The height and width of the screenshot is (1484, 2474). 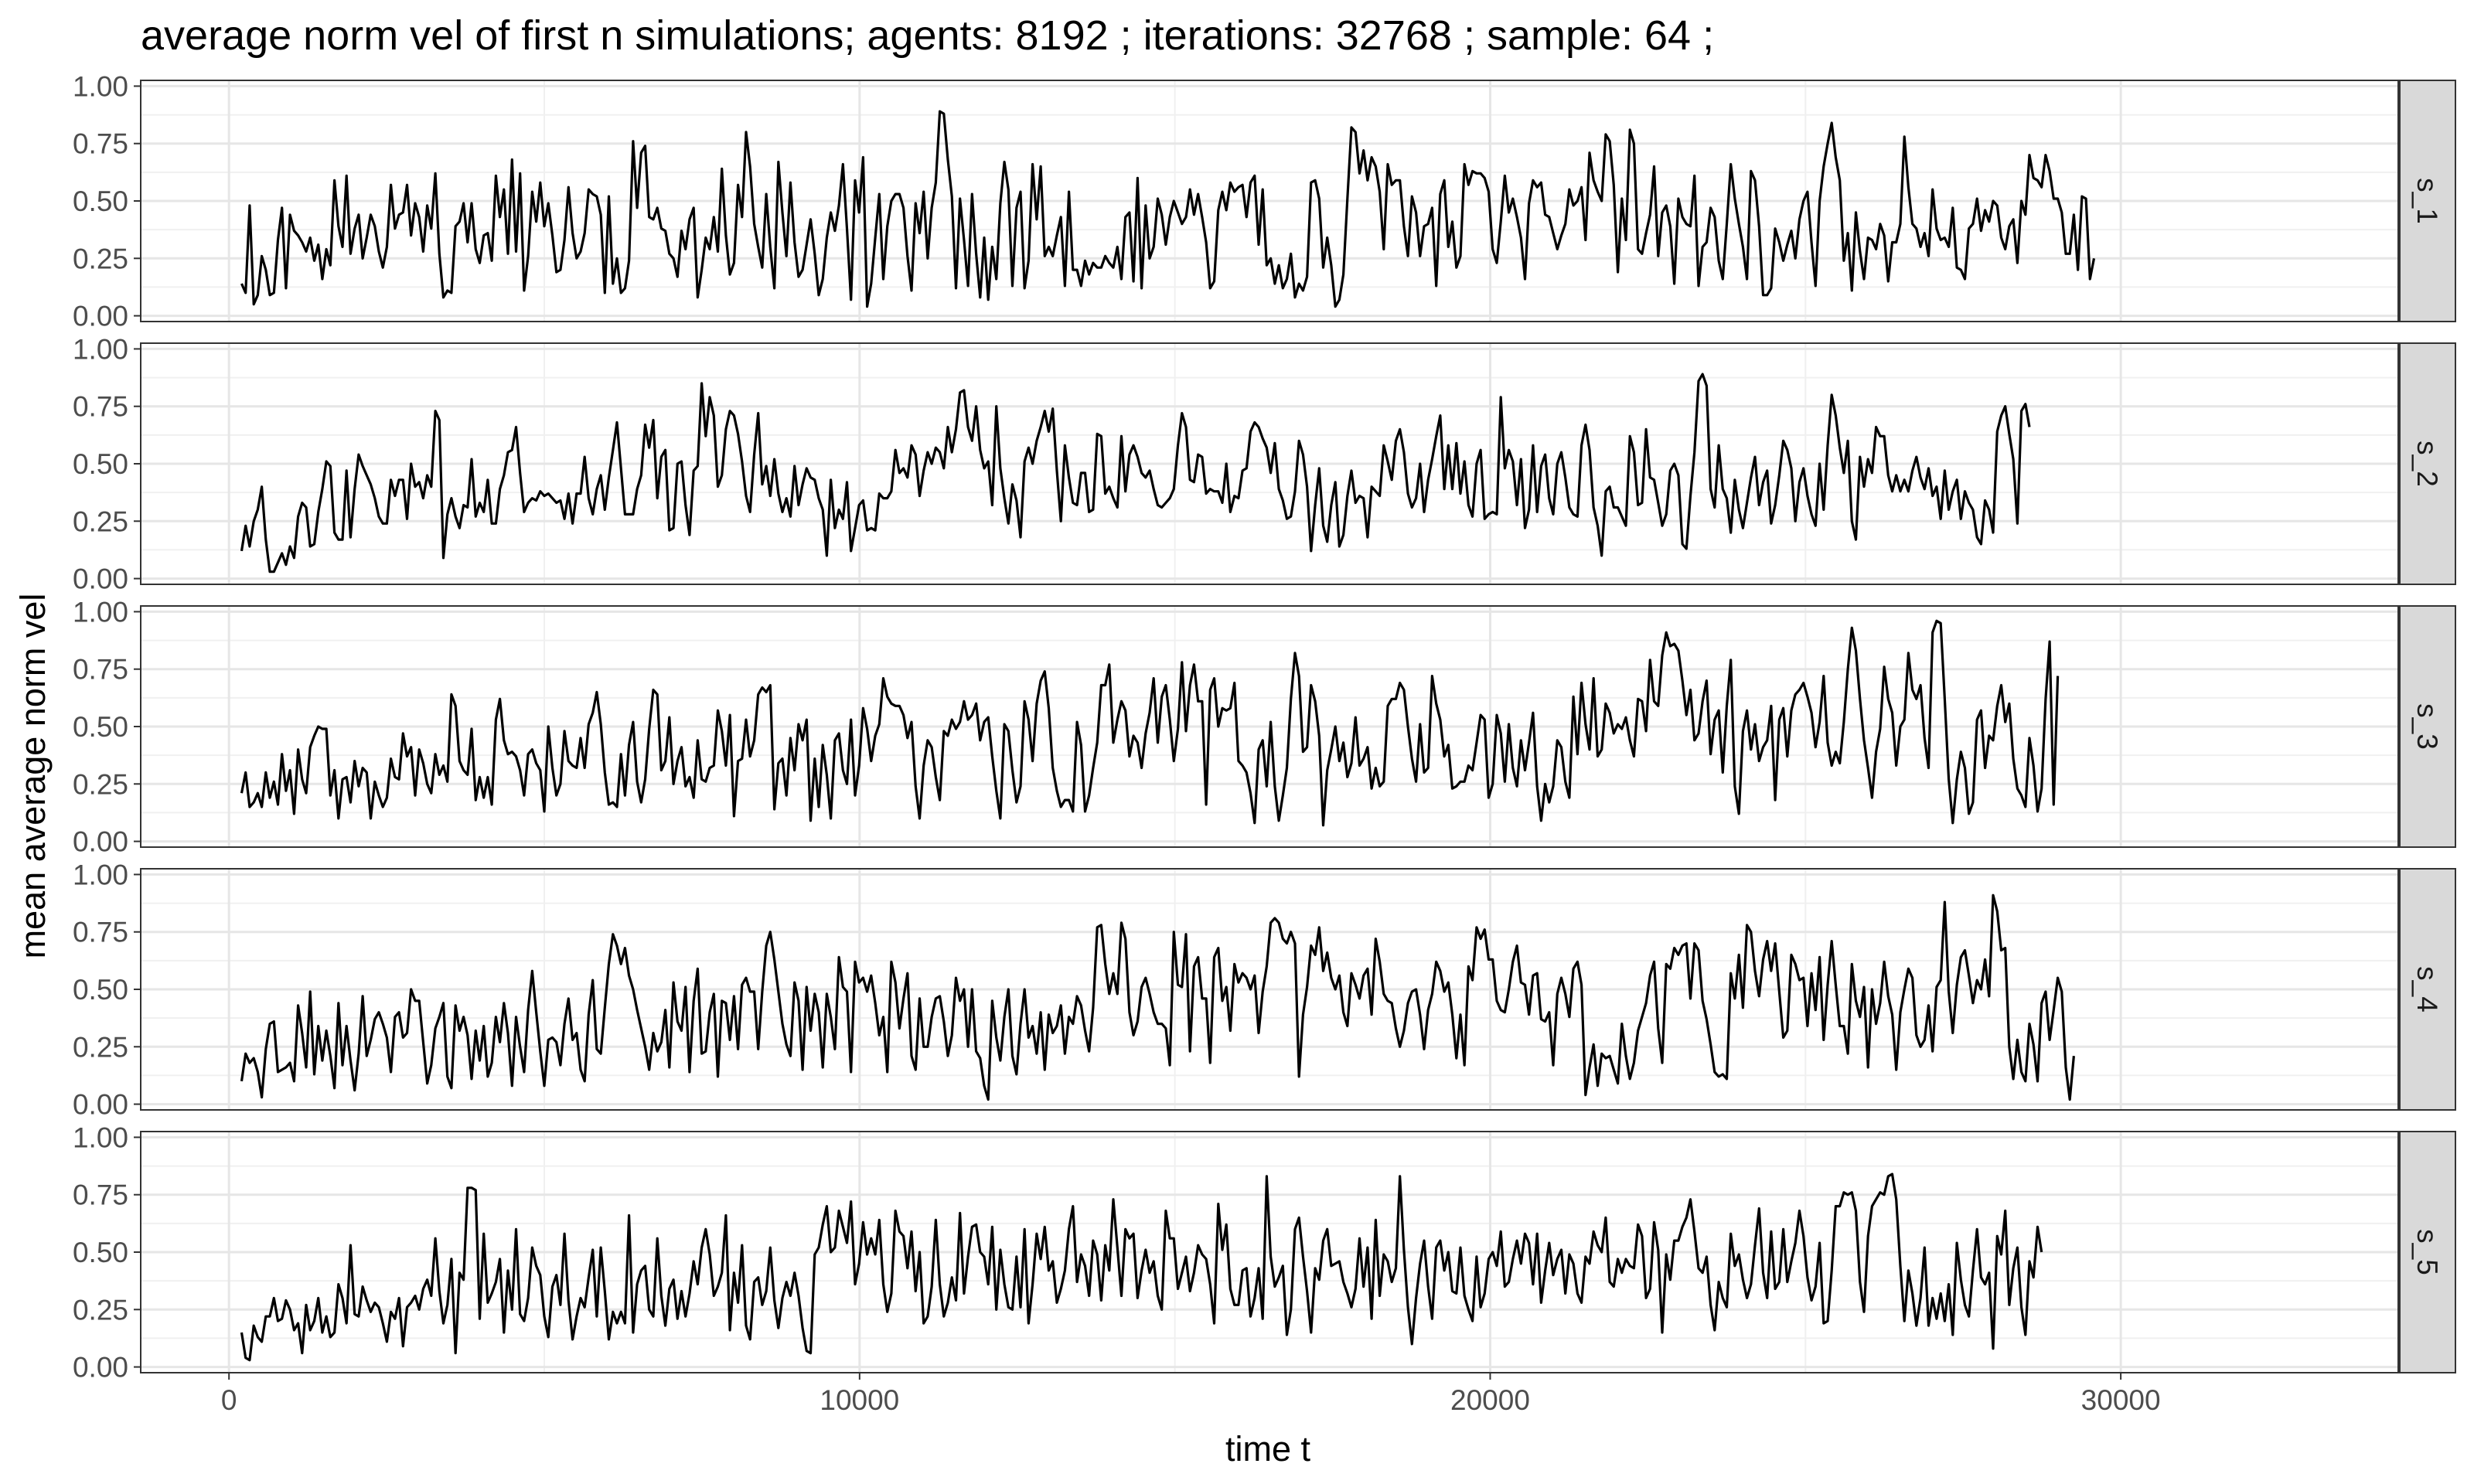 What do you see at coordinates (229, 1400) in the screenshot?
I see `x-tick-label: 0` at bounding box center [229, 1400].